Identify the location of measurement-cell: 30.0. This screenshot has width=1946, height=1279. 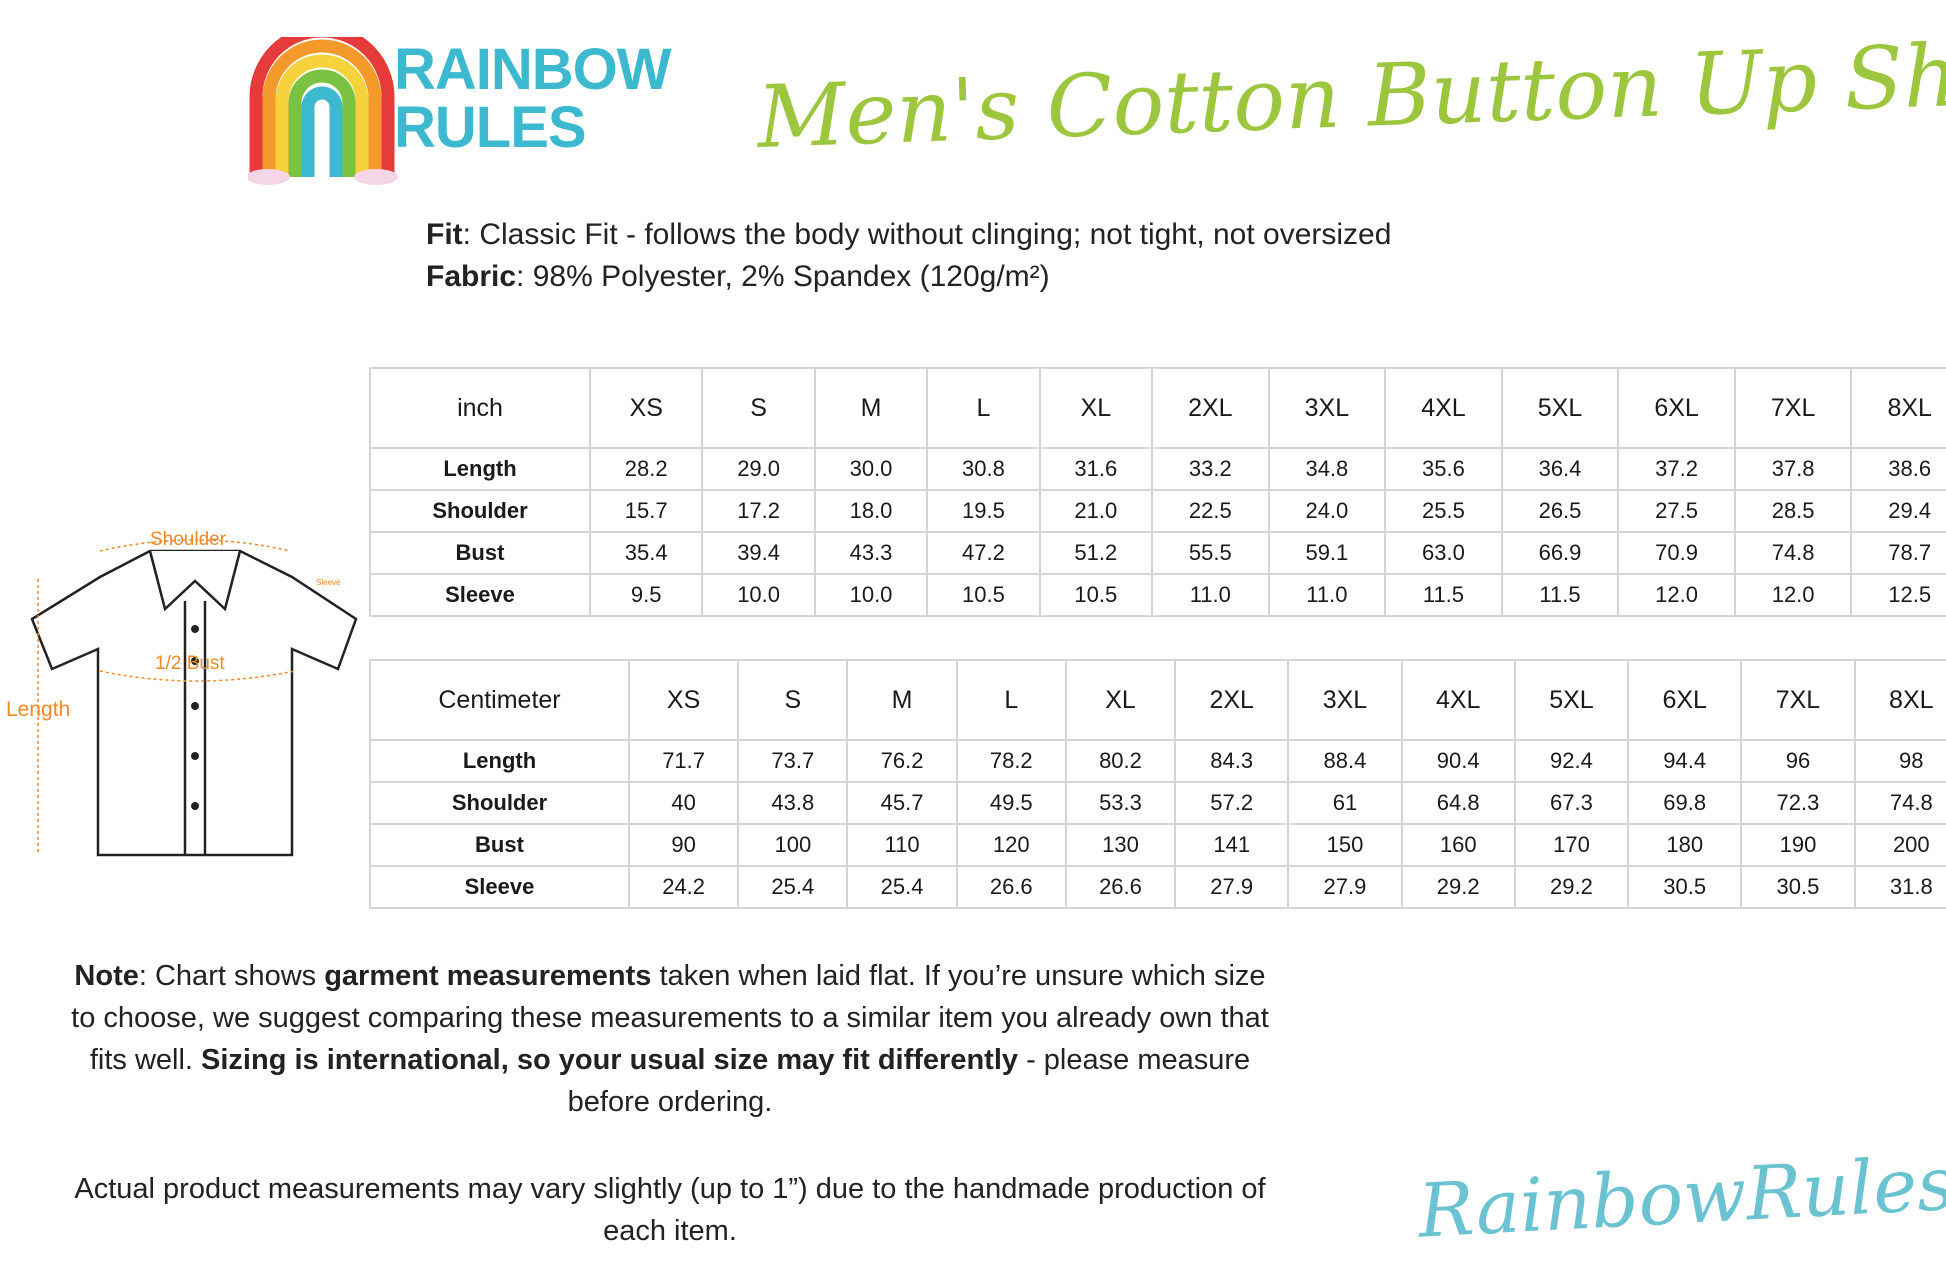
(871, 469).